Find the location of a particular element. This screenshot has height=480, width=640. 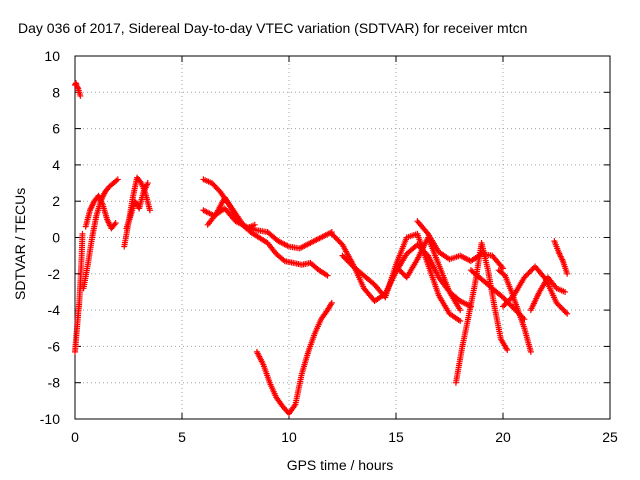

x-tick-label: 20 is located at coordinates (503, 437).